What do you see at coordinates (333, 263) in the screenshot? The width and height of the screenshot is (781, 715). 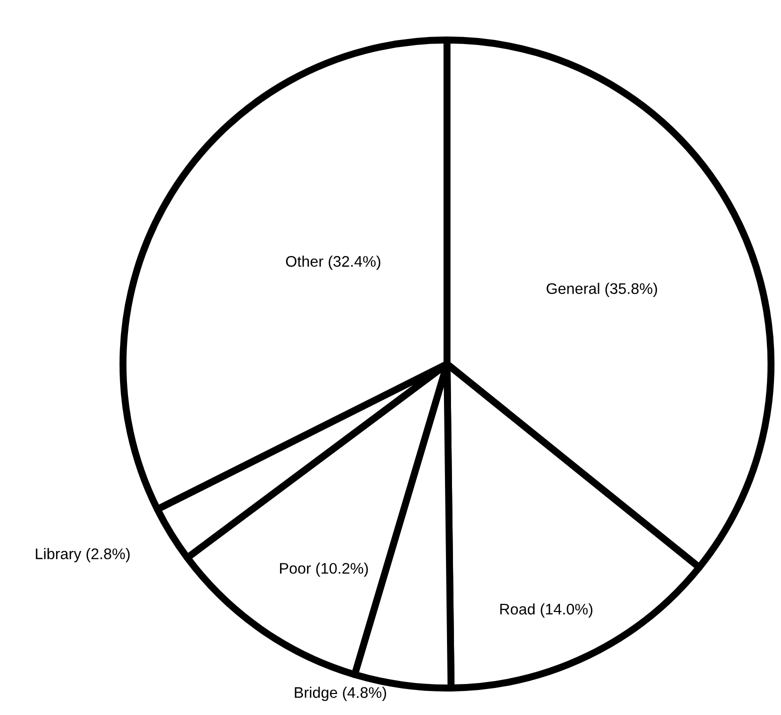 I see `slice-label: Other (32.4%)` at bounding box center [333, 263].